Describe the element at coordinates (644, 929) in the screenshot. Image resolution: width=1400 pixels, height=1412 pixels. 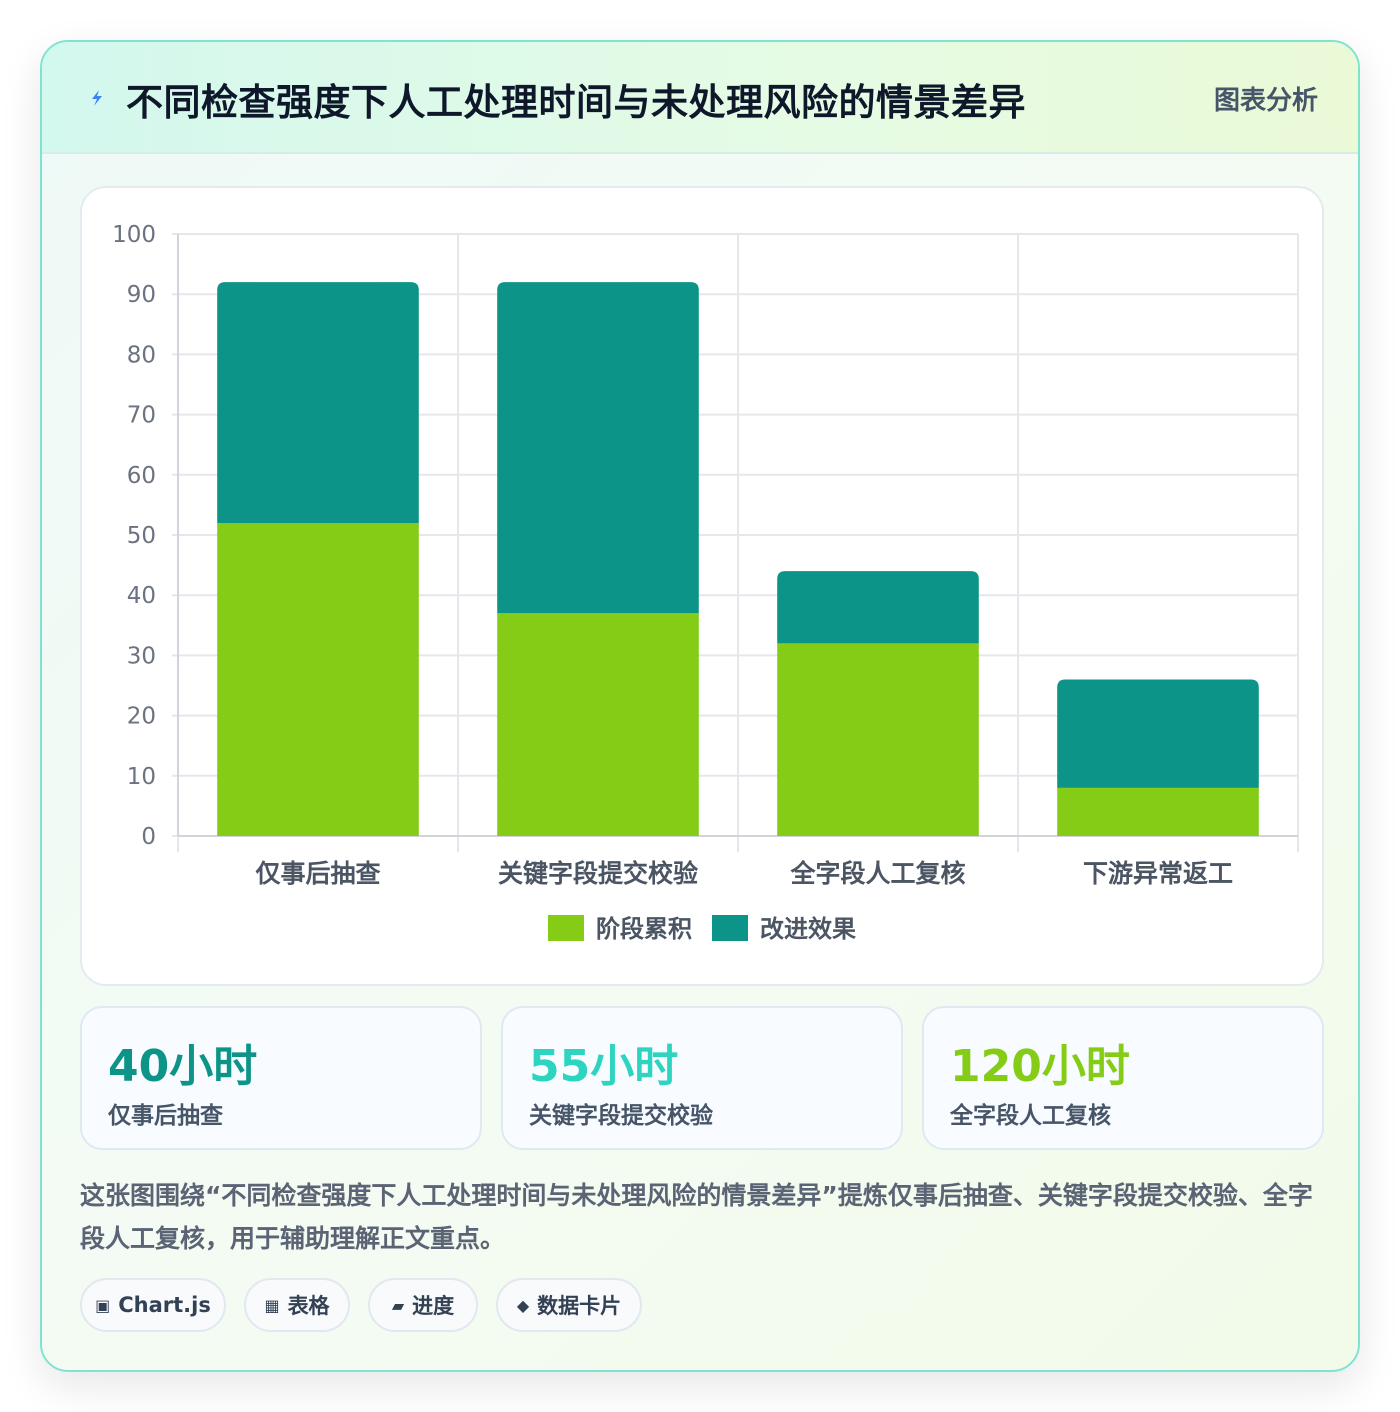
I see `legend-label: 阶段累积` at that location.